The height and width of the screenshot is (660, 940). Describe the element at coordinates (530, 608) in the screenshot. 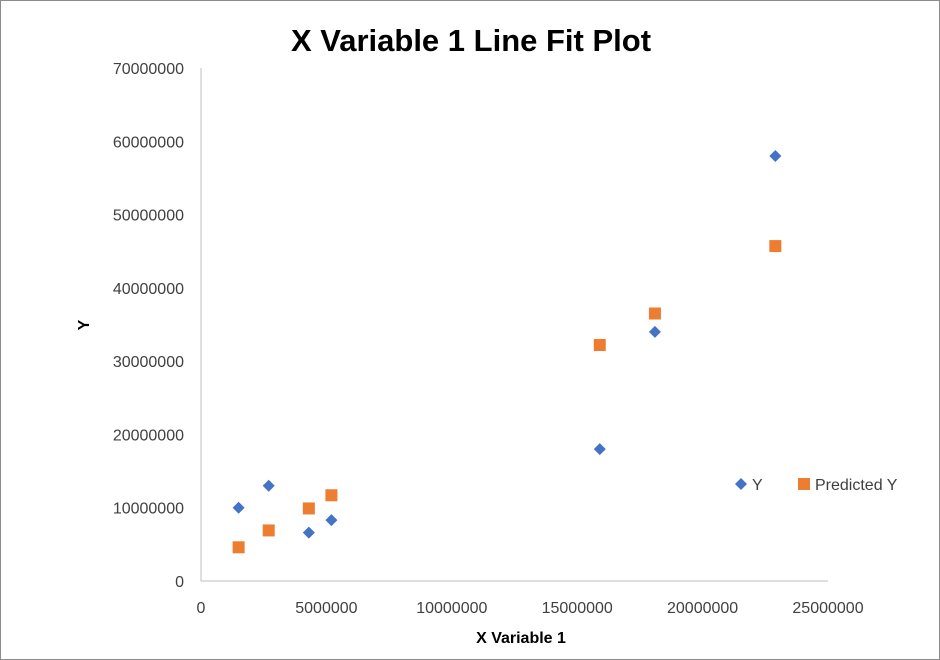

I see `x-axis-ticks: 0 5000000 10000000 15000000 20000000 25000000` at that location.